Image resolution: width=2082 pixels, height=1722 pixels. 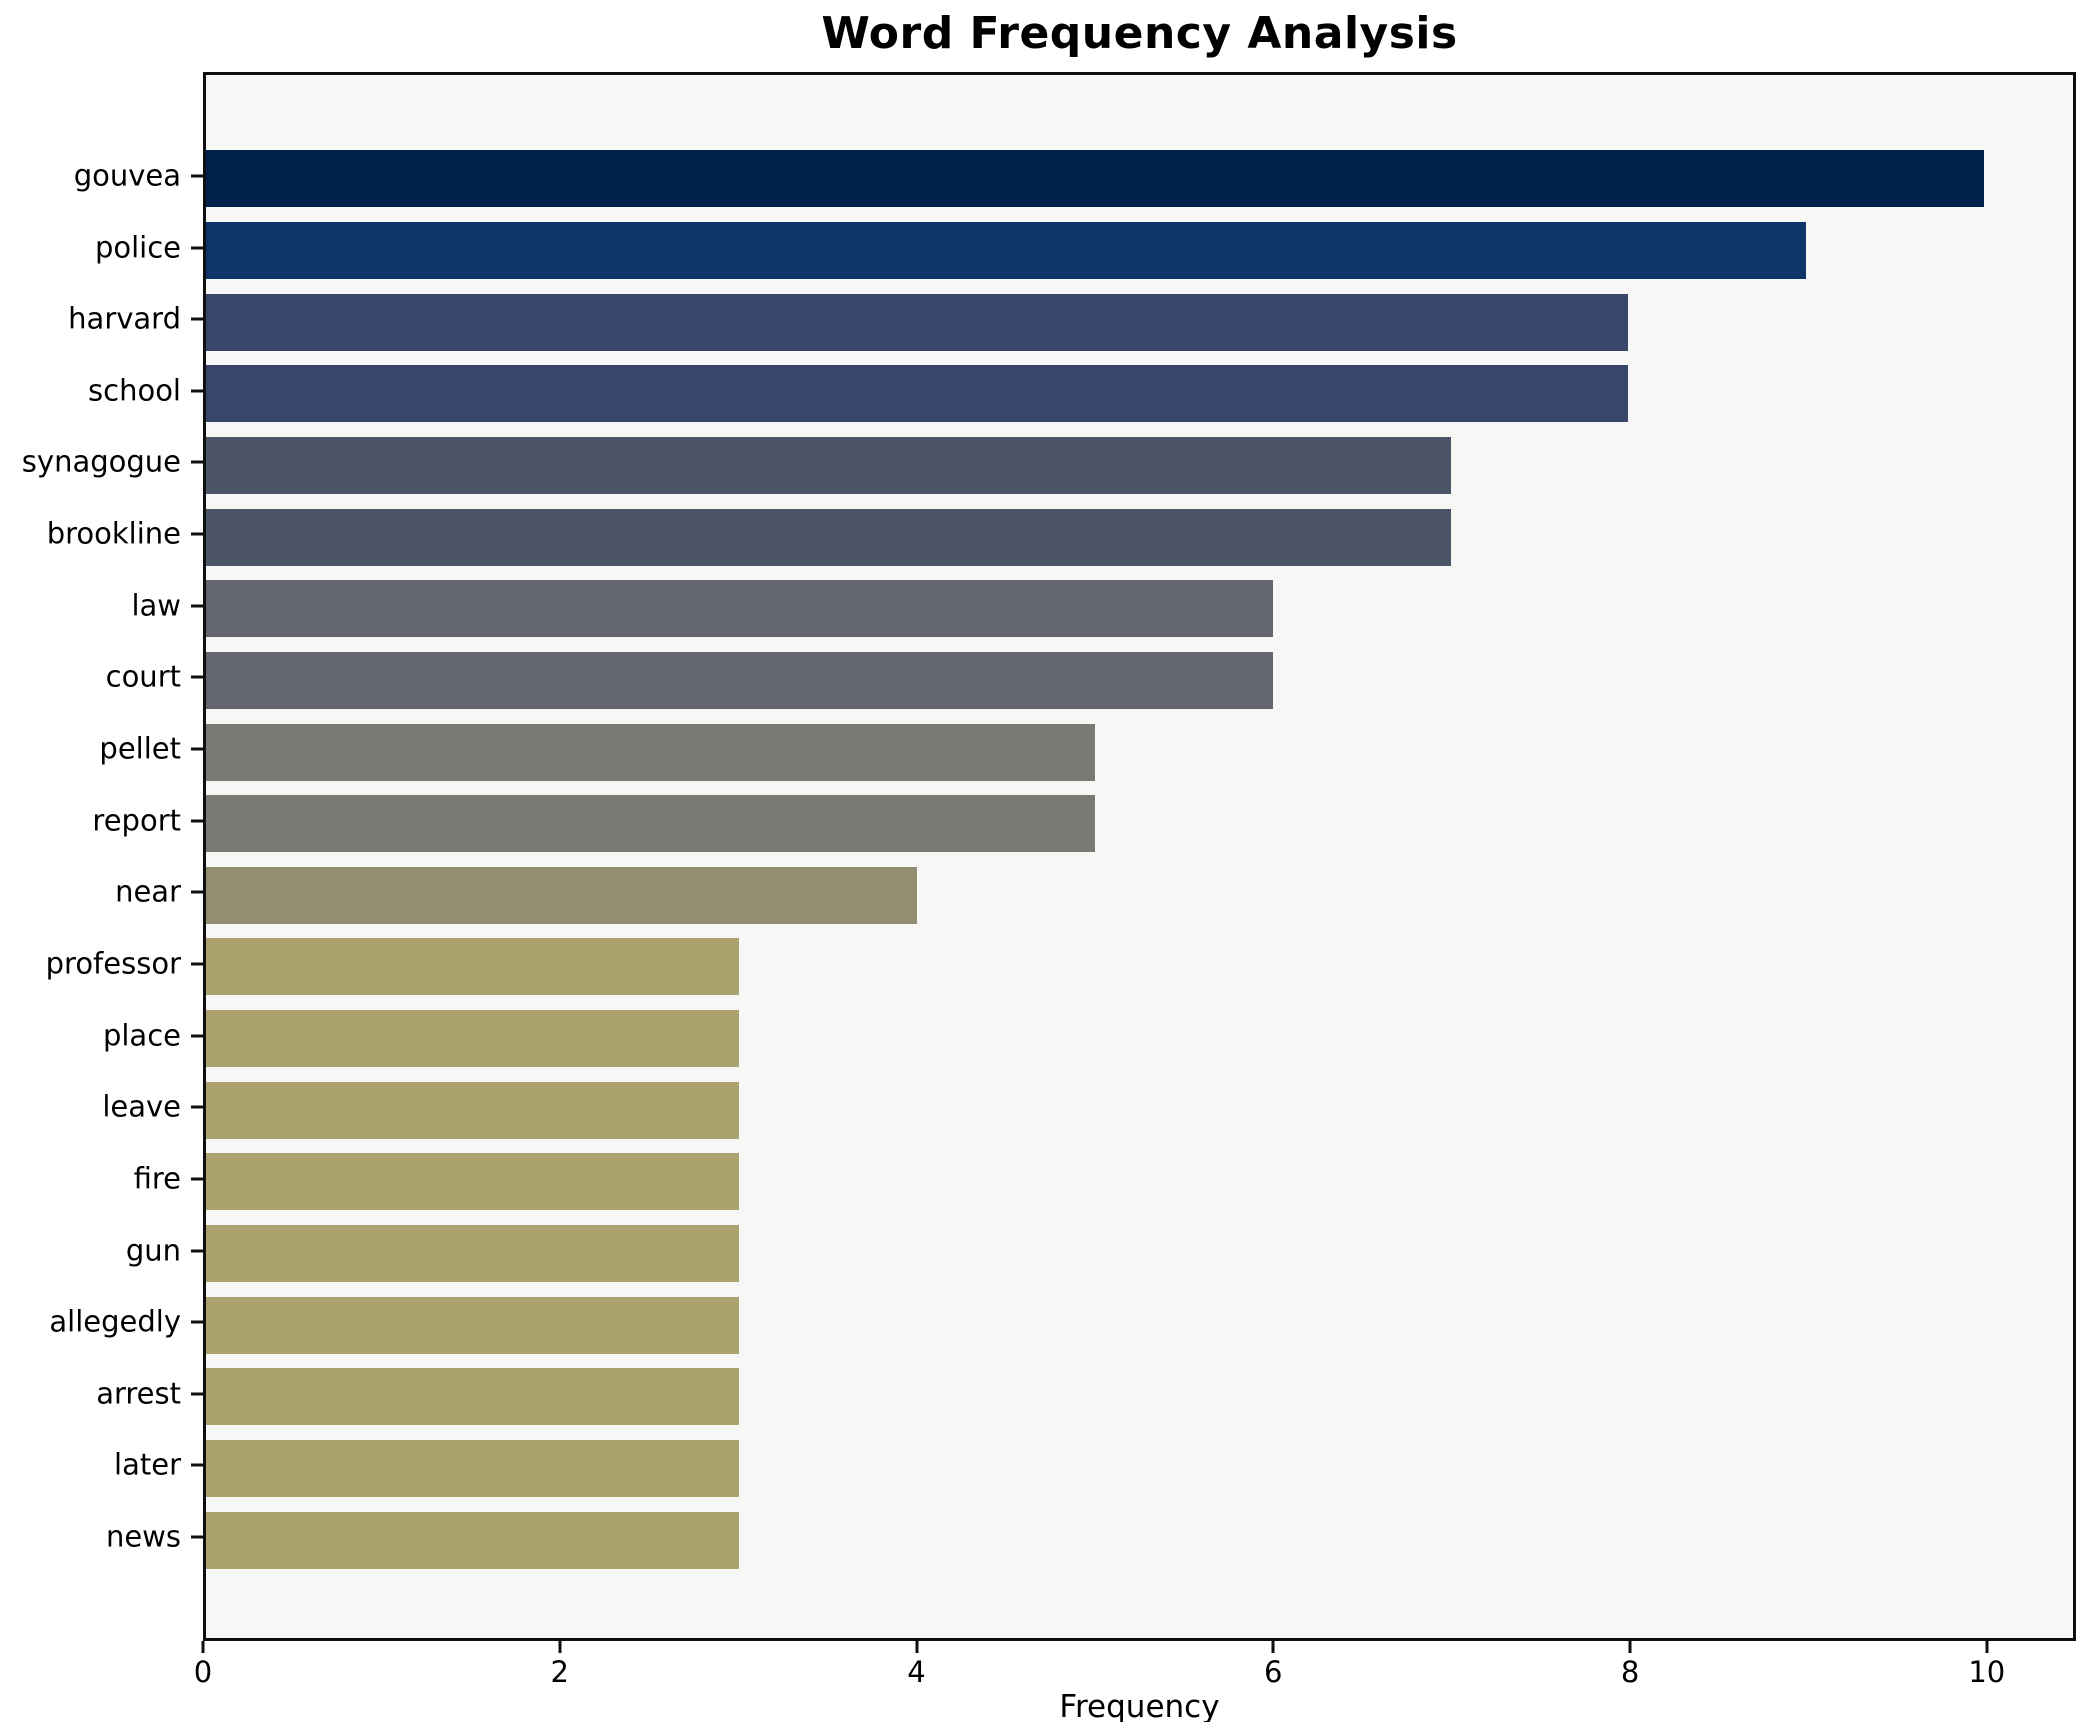 What do you see at coordinates (156, 605) in the screenshot?
I see `y-tick-label-law: law` at bounding box center [156, 605].